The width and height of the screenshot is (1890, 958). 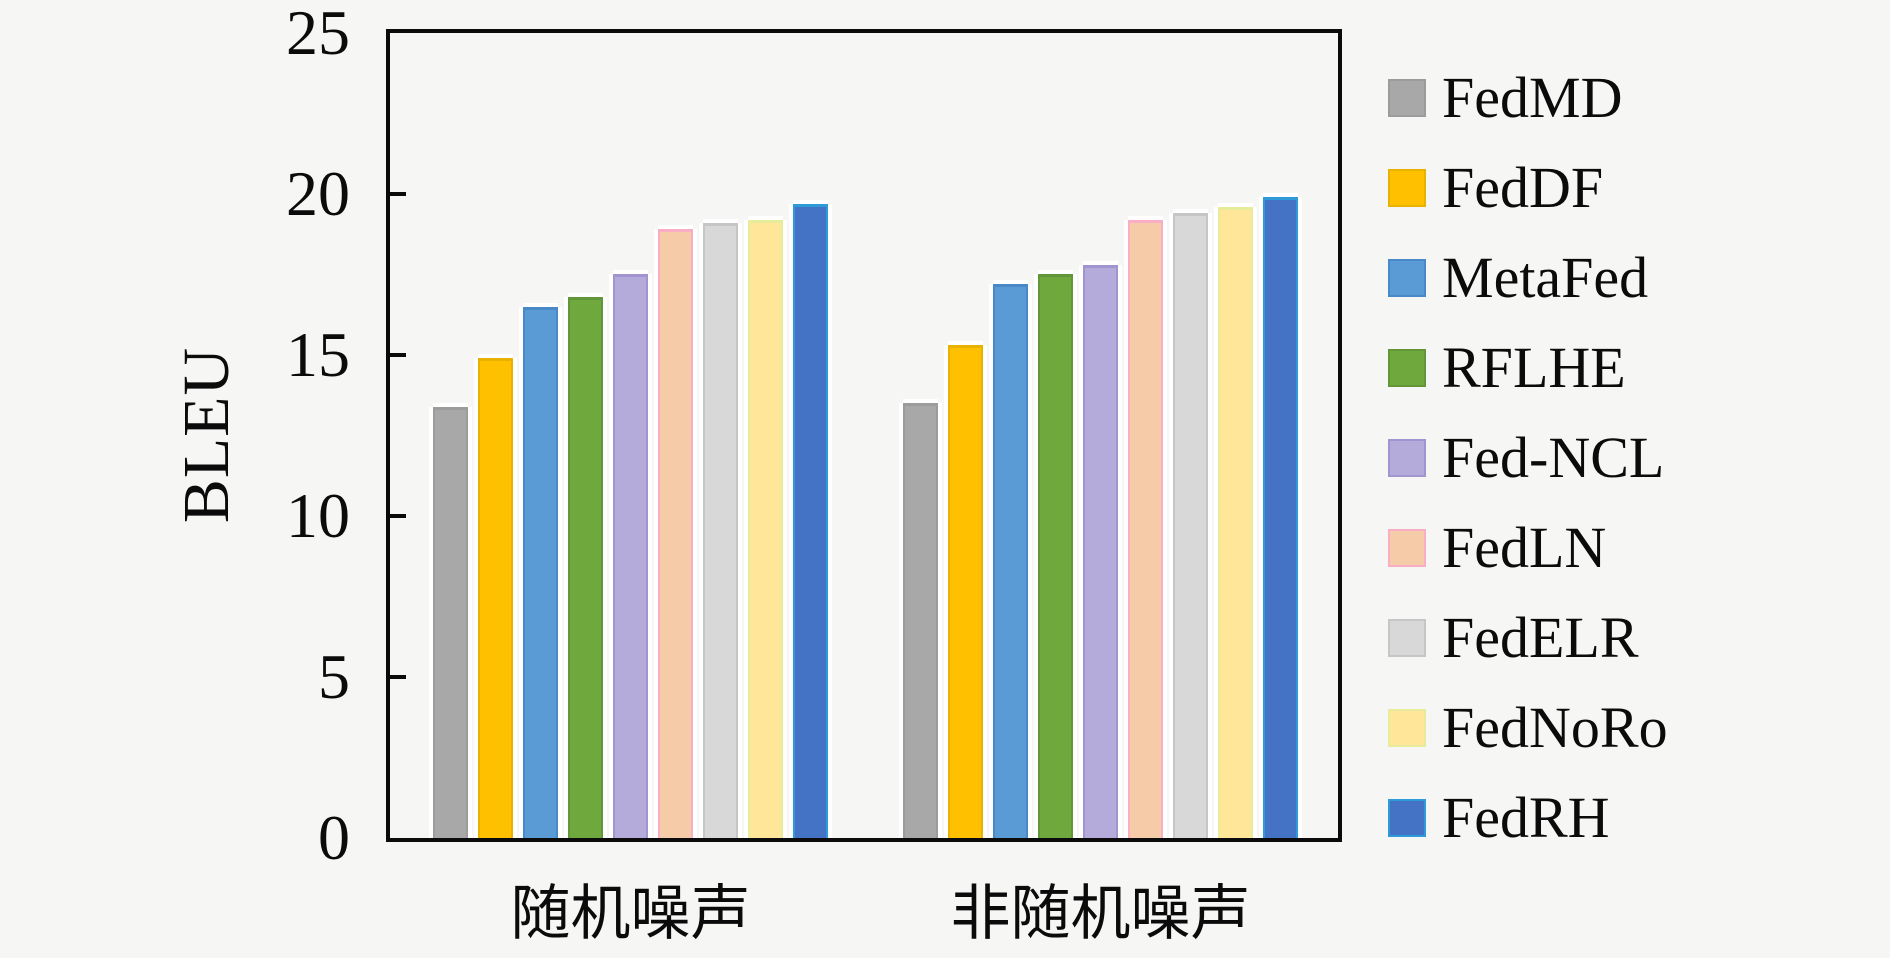 I want to click on bar-fednoro-group1, so click(x=765, y=529).